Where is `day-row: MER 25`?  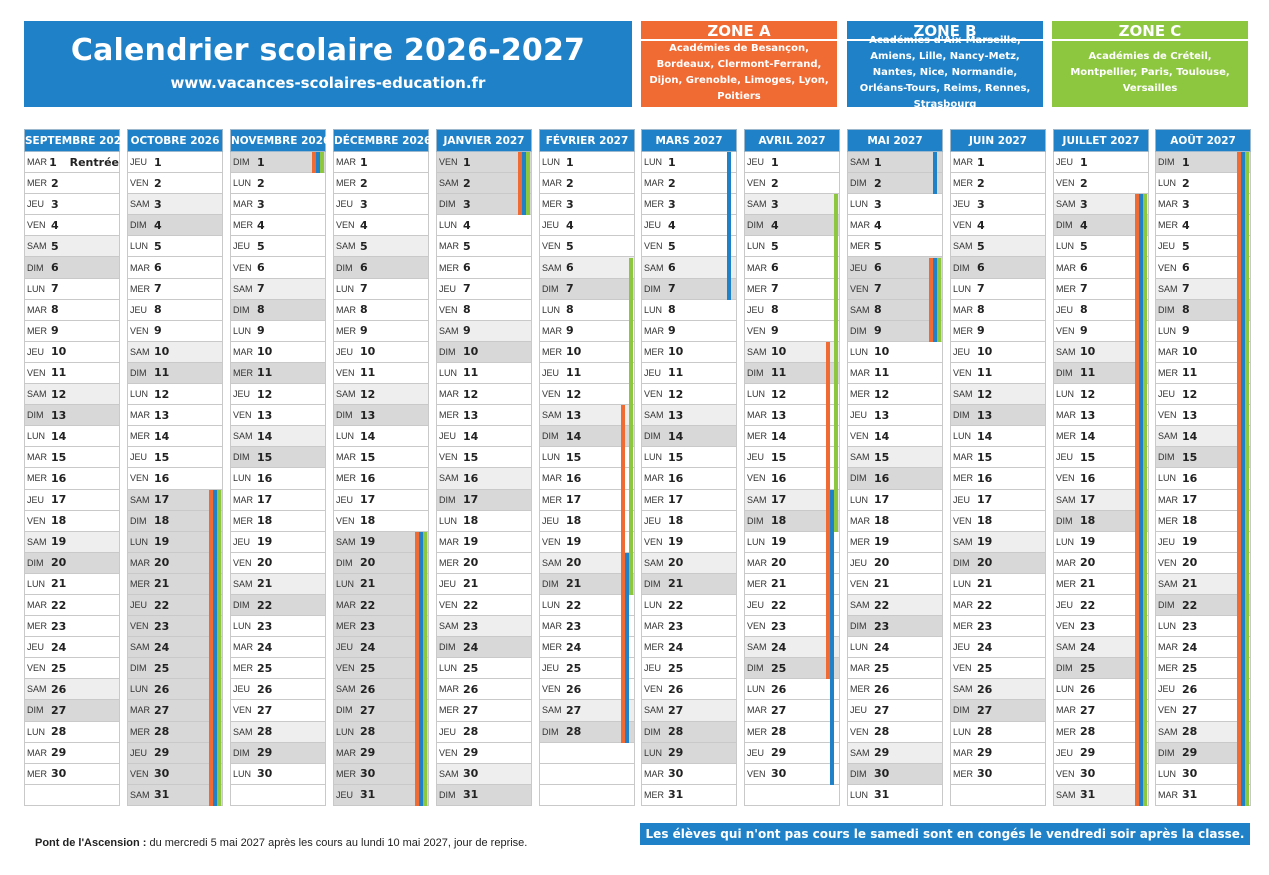
day-row: MER 25 is located at coordinates (278, 669).